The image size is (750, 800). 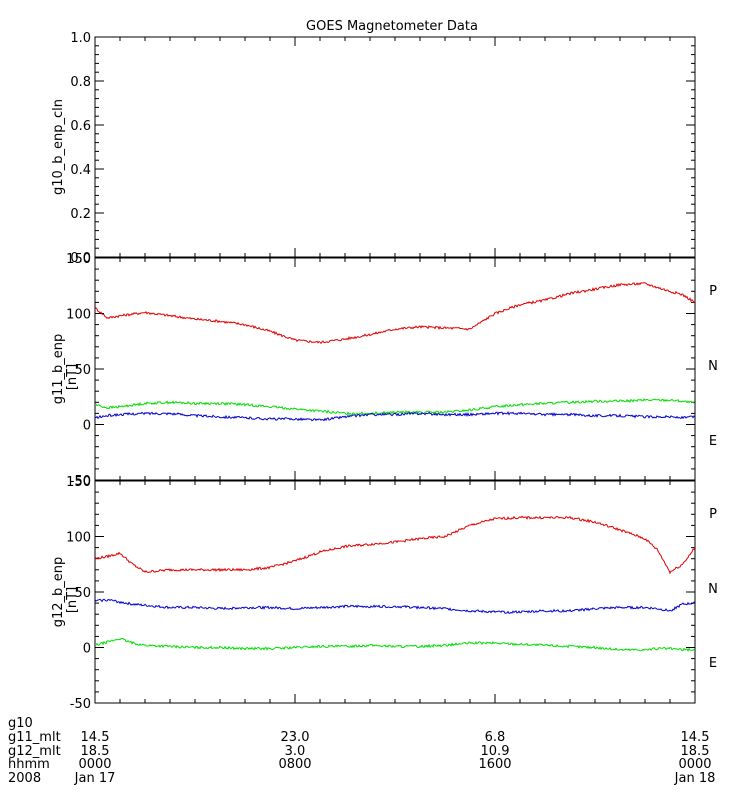 I want to click on footer-row-label: g12_mlt, so click(x=34, y=751).